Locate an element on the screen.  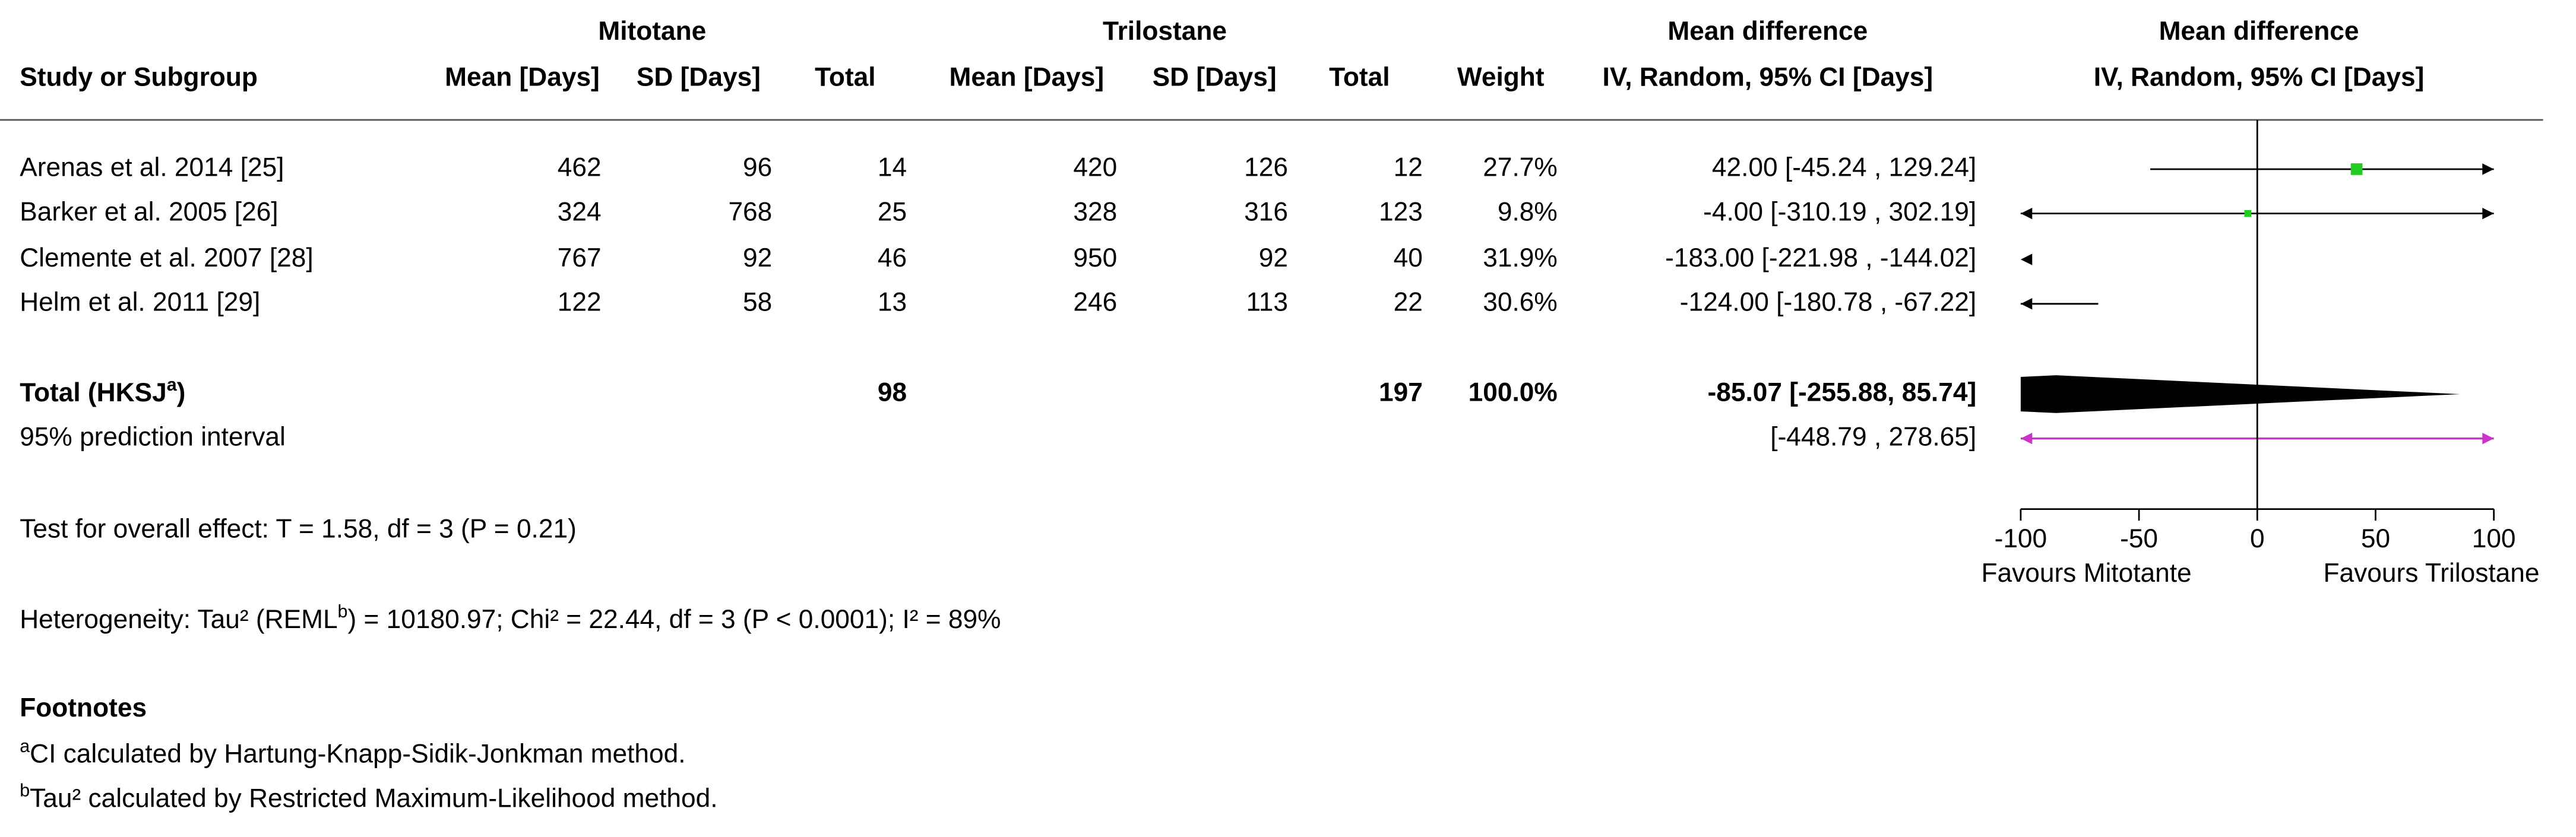
heterogeneity-sup: b is located at coordinates (343, 611).